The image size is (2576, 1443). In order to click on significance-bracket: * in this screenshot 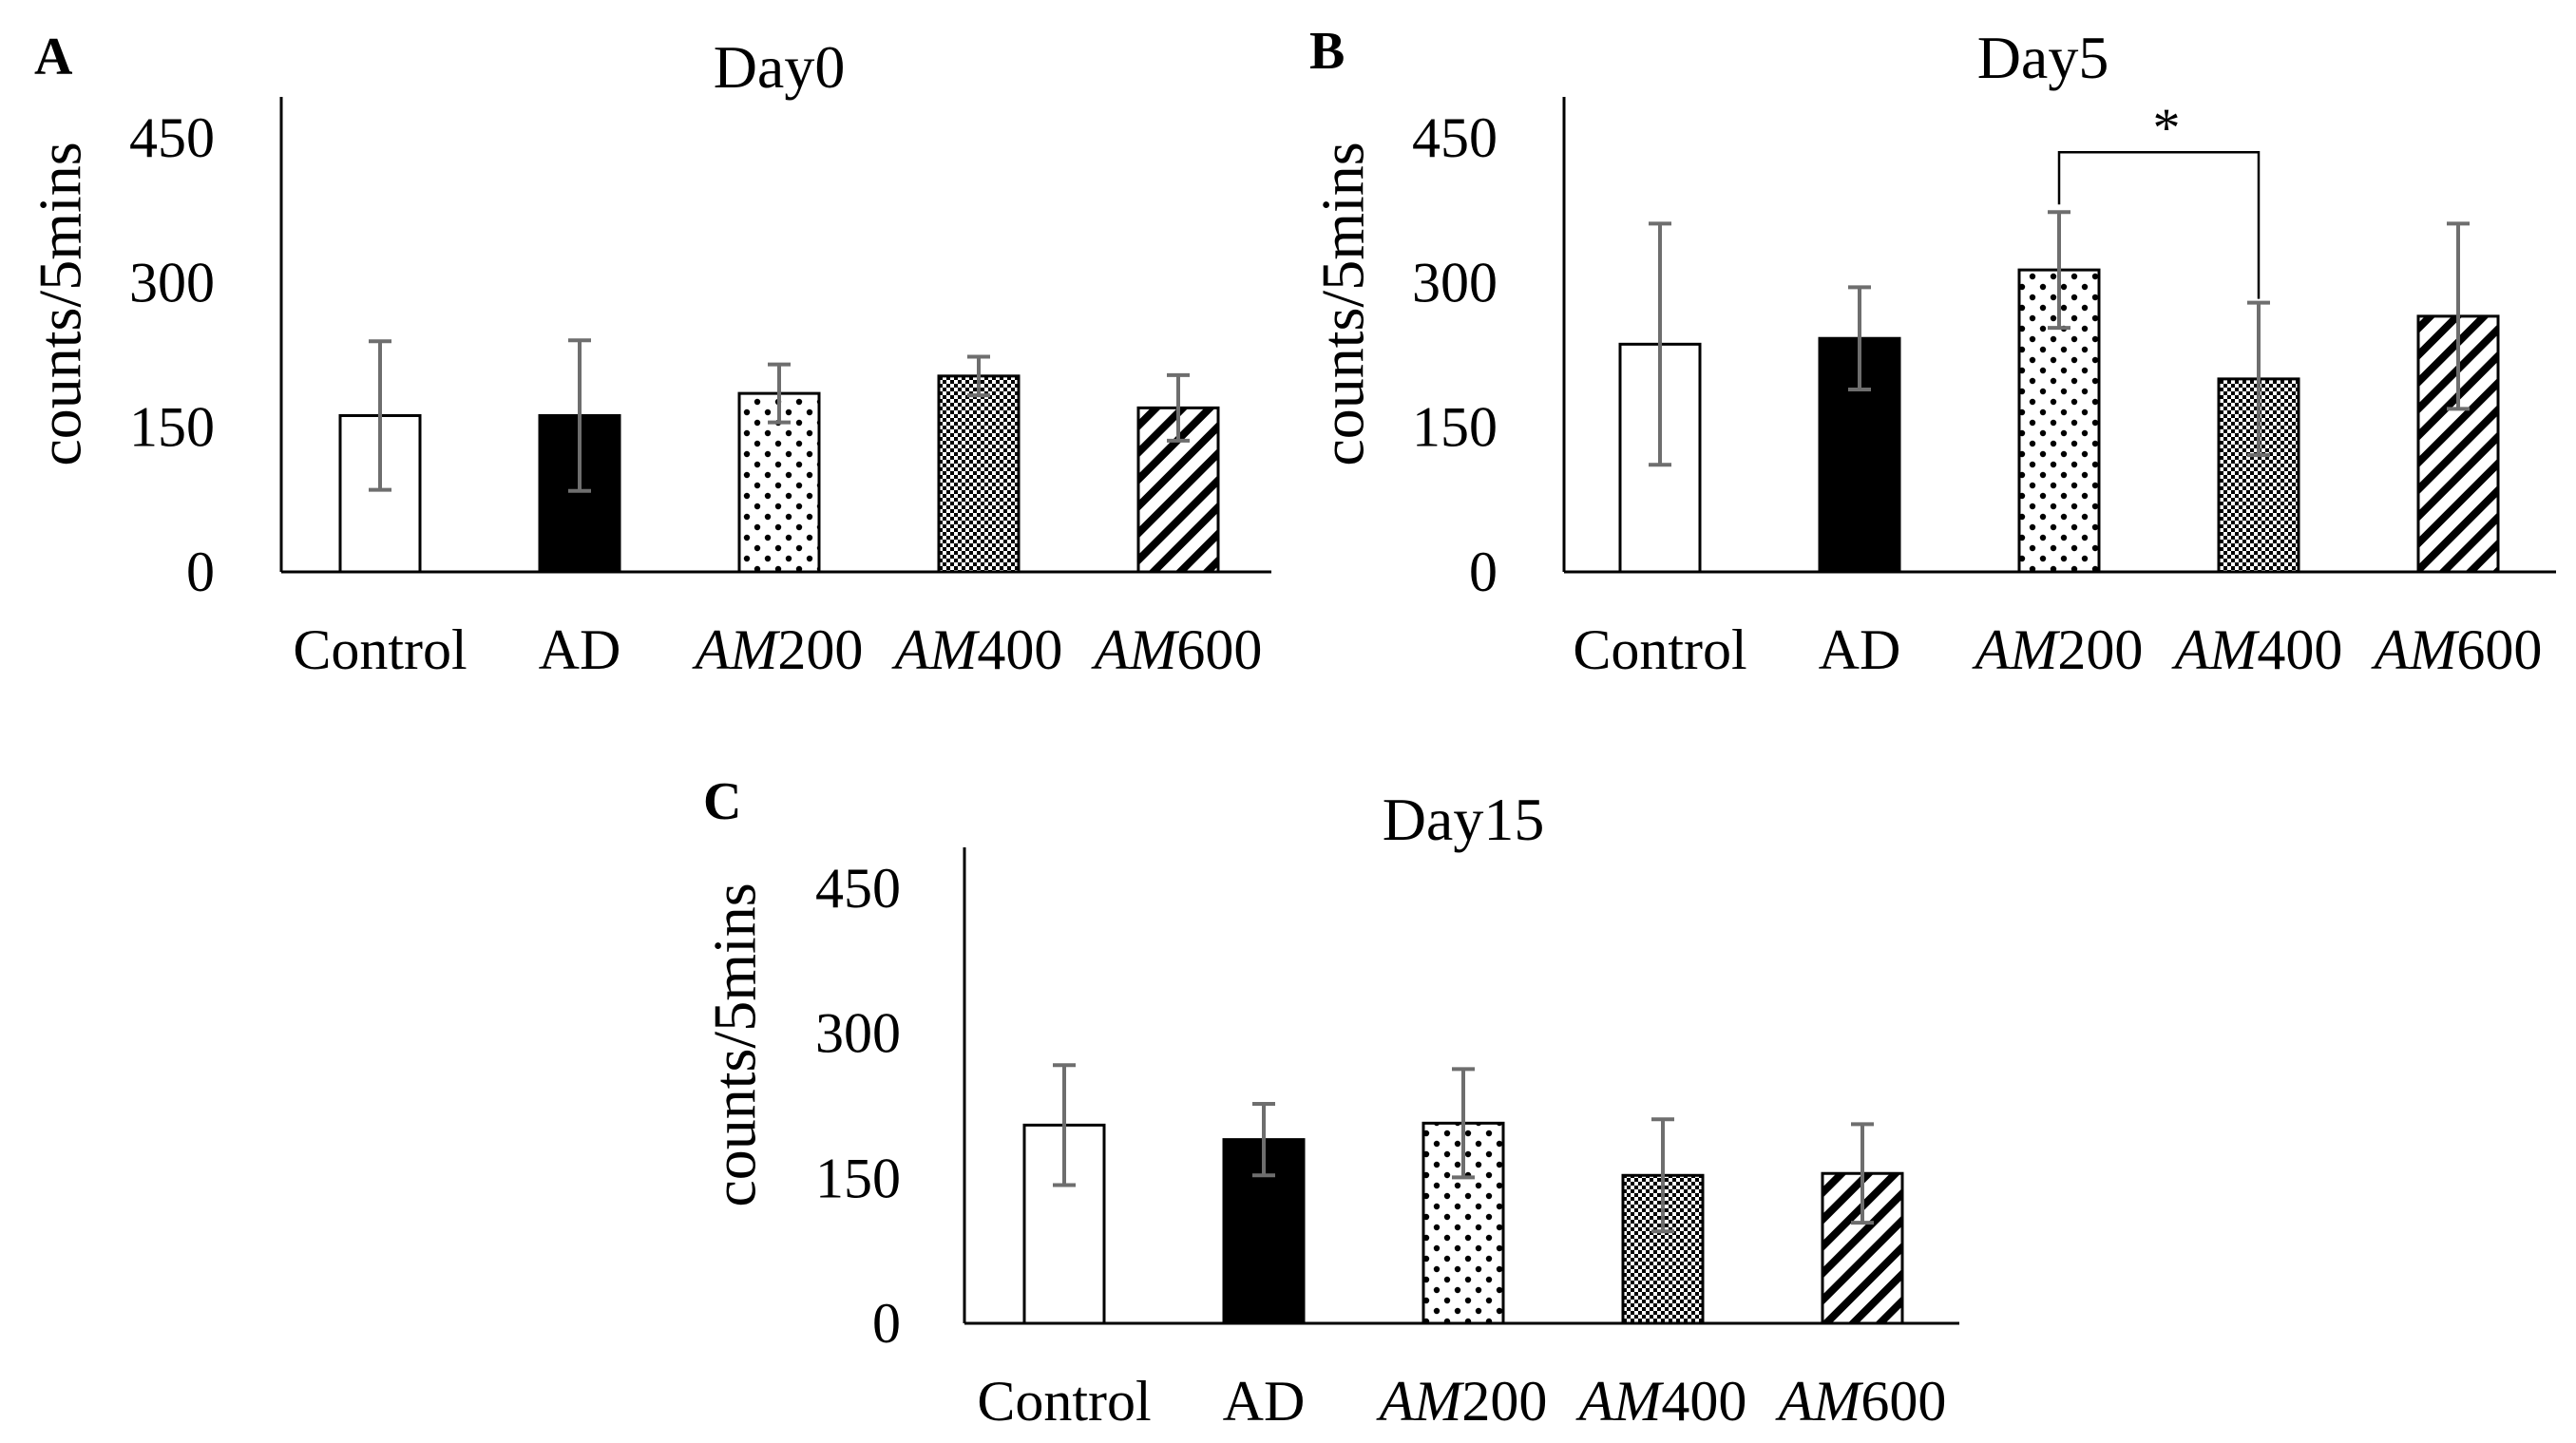, I will do `click(2159, 198)`.